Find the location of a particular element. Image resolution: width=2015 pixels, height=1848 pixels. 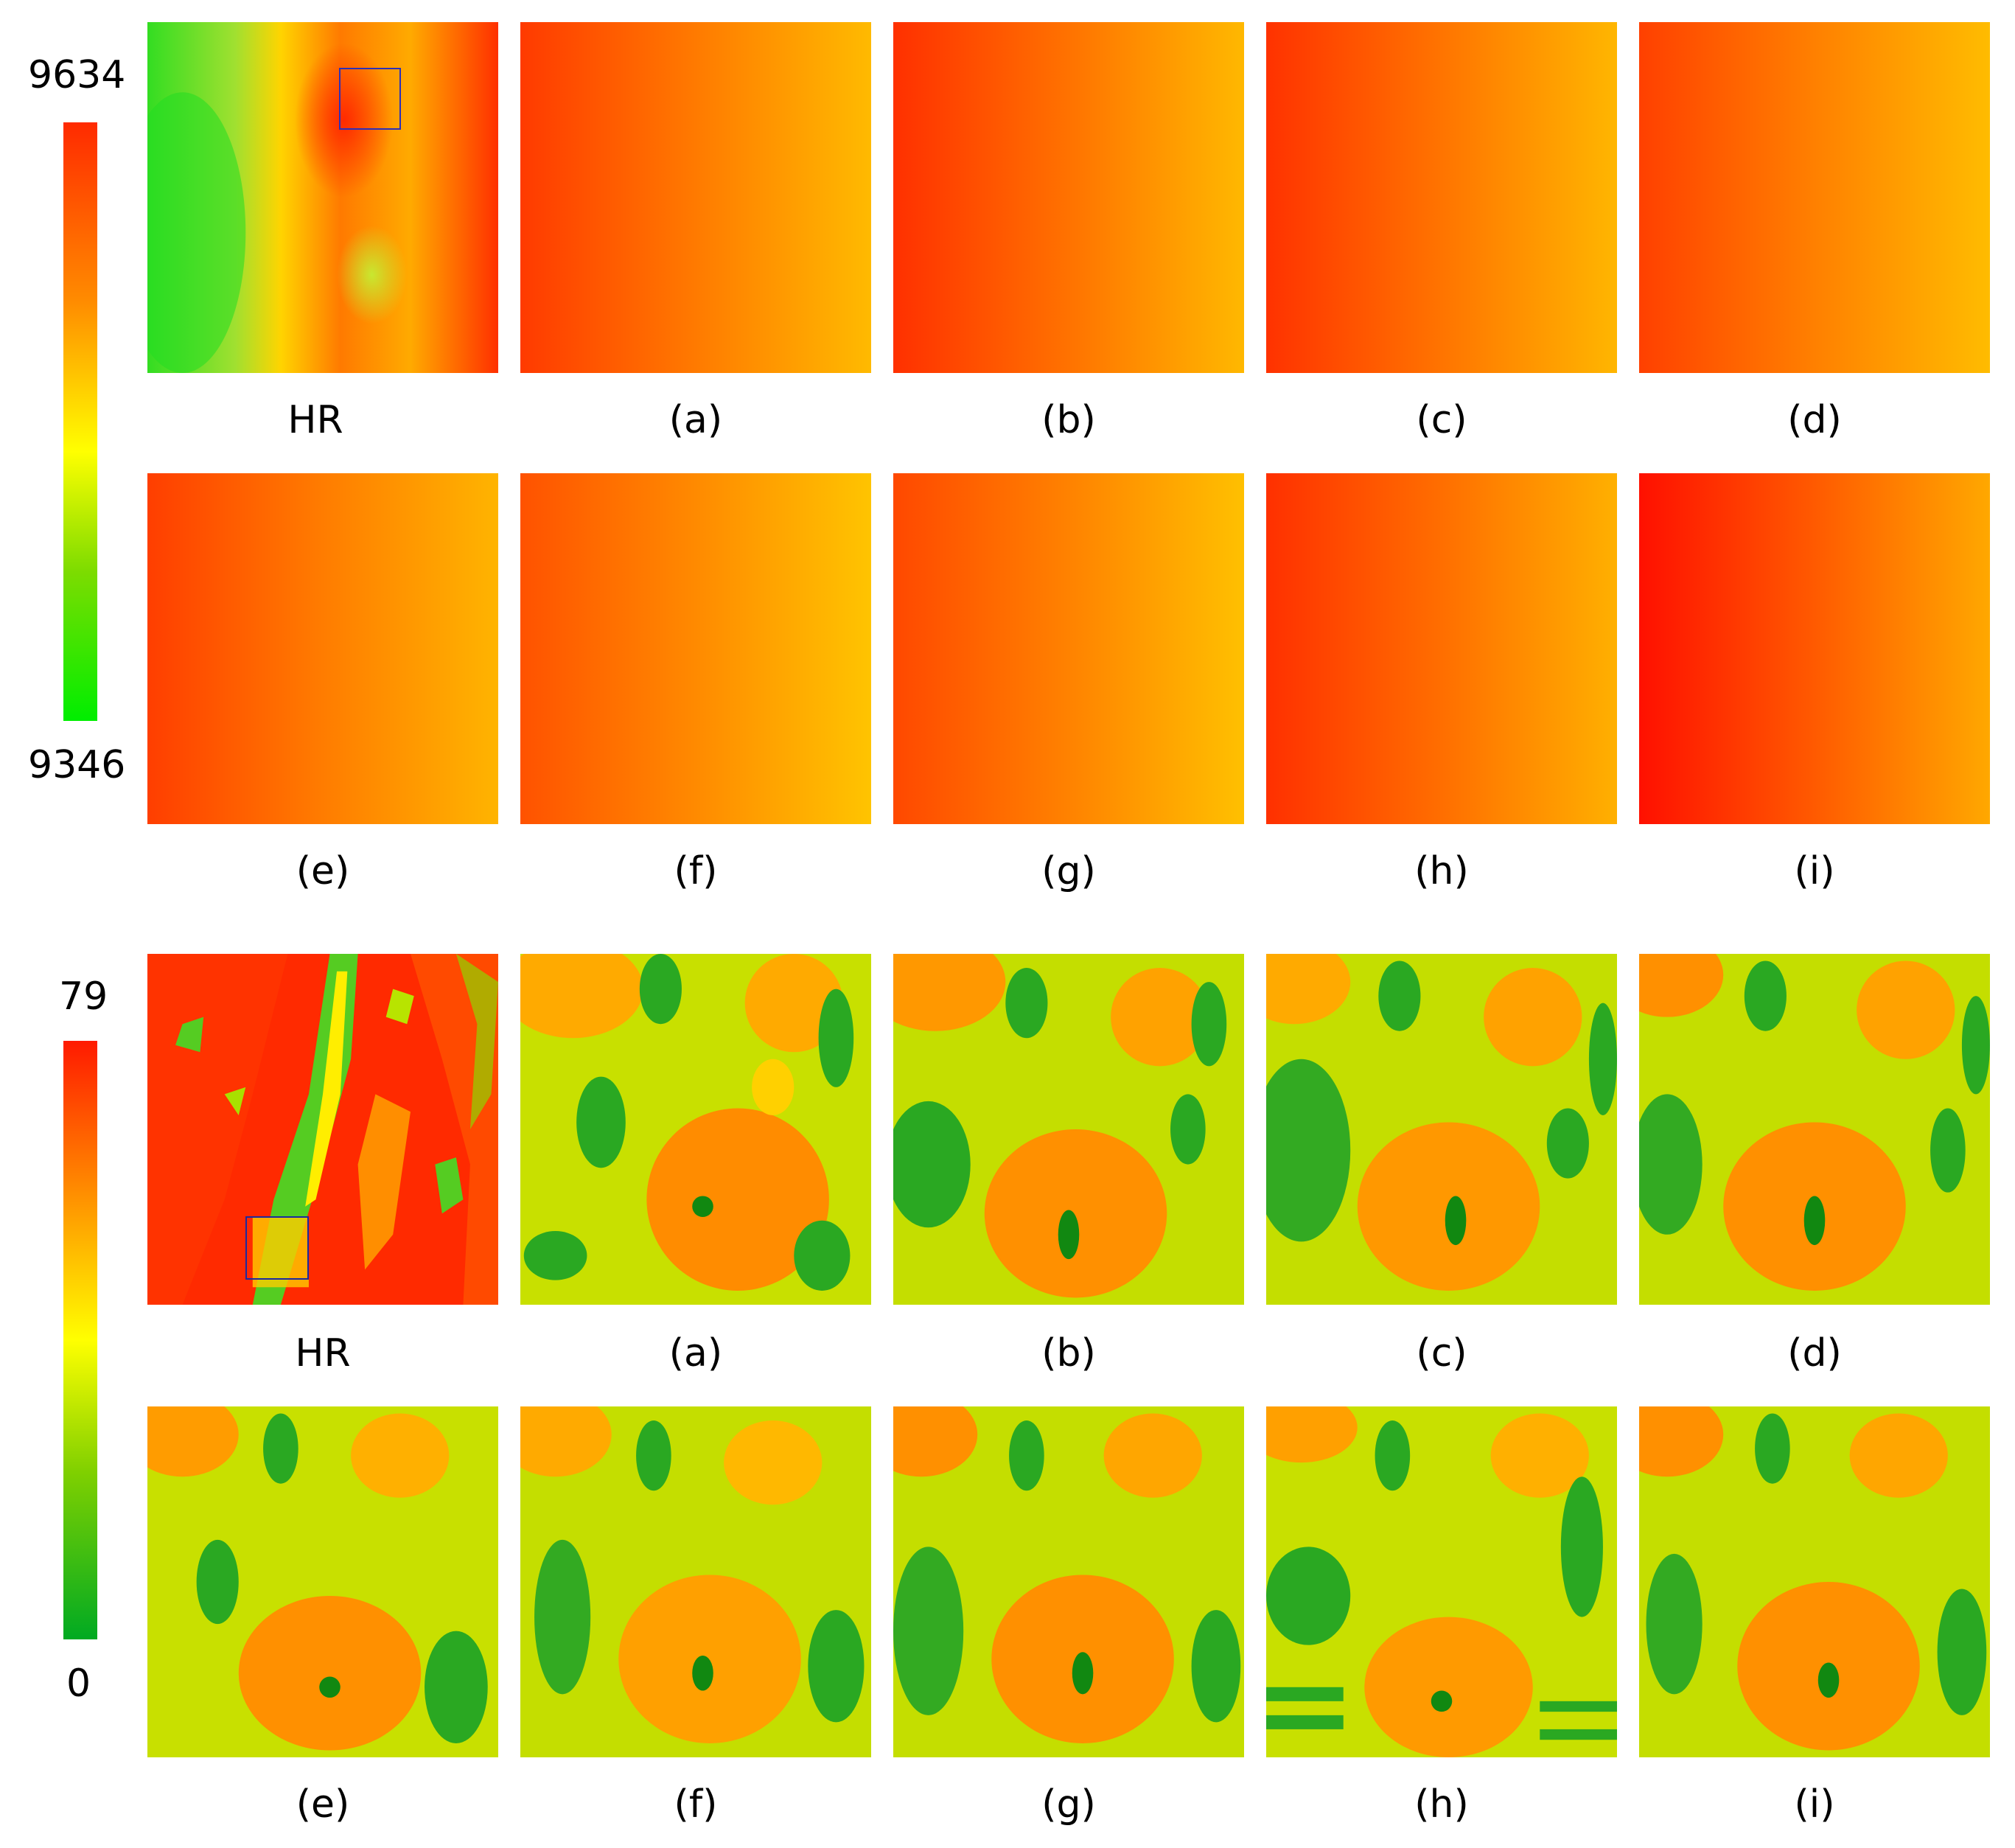

bottom-i-tile is located at coordinates (1814, 1582).